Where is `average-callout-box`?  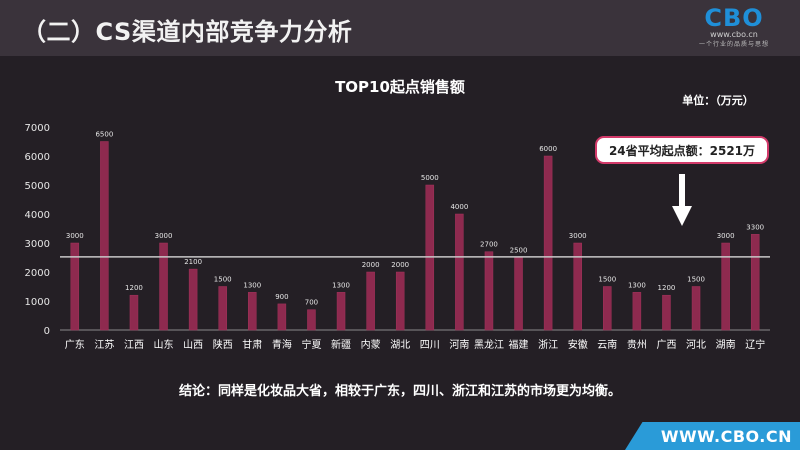
average-callout-box is located at coordinates (682, 150).